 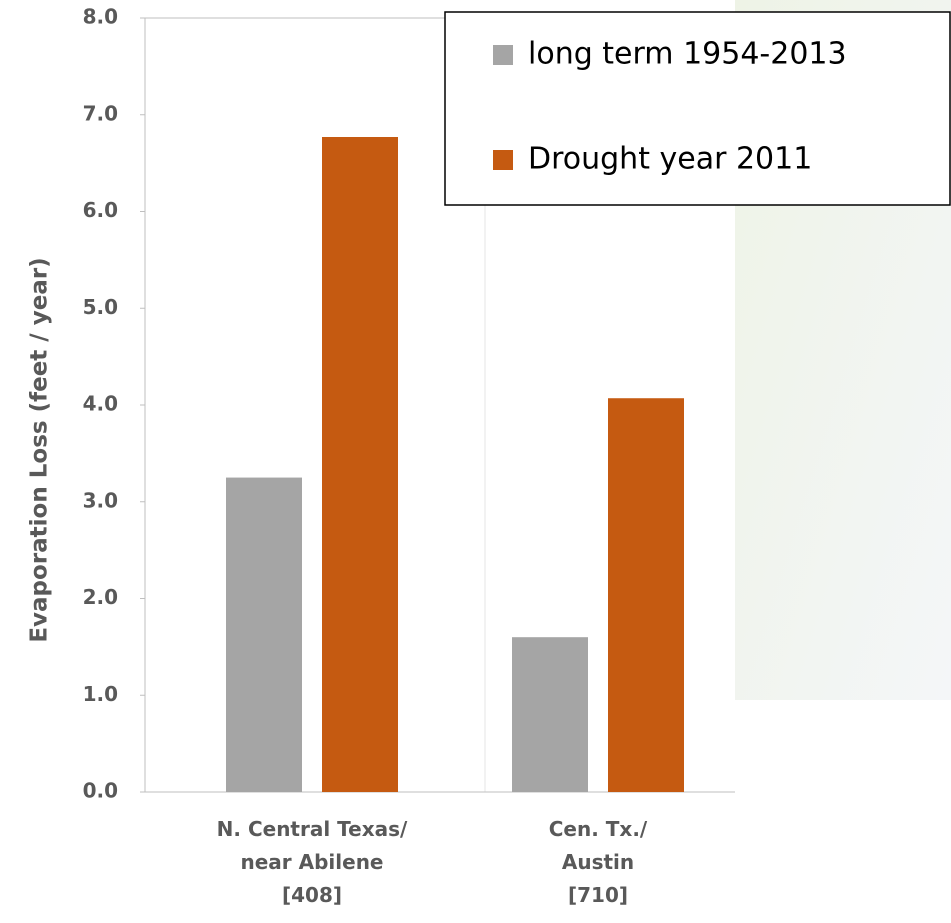 I want to click on y-tick-label: 7.0, so click(x=100, y=113).